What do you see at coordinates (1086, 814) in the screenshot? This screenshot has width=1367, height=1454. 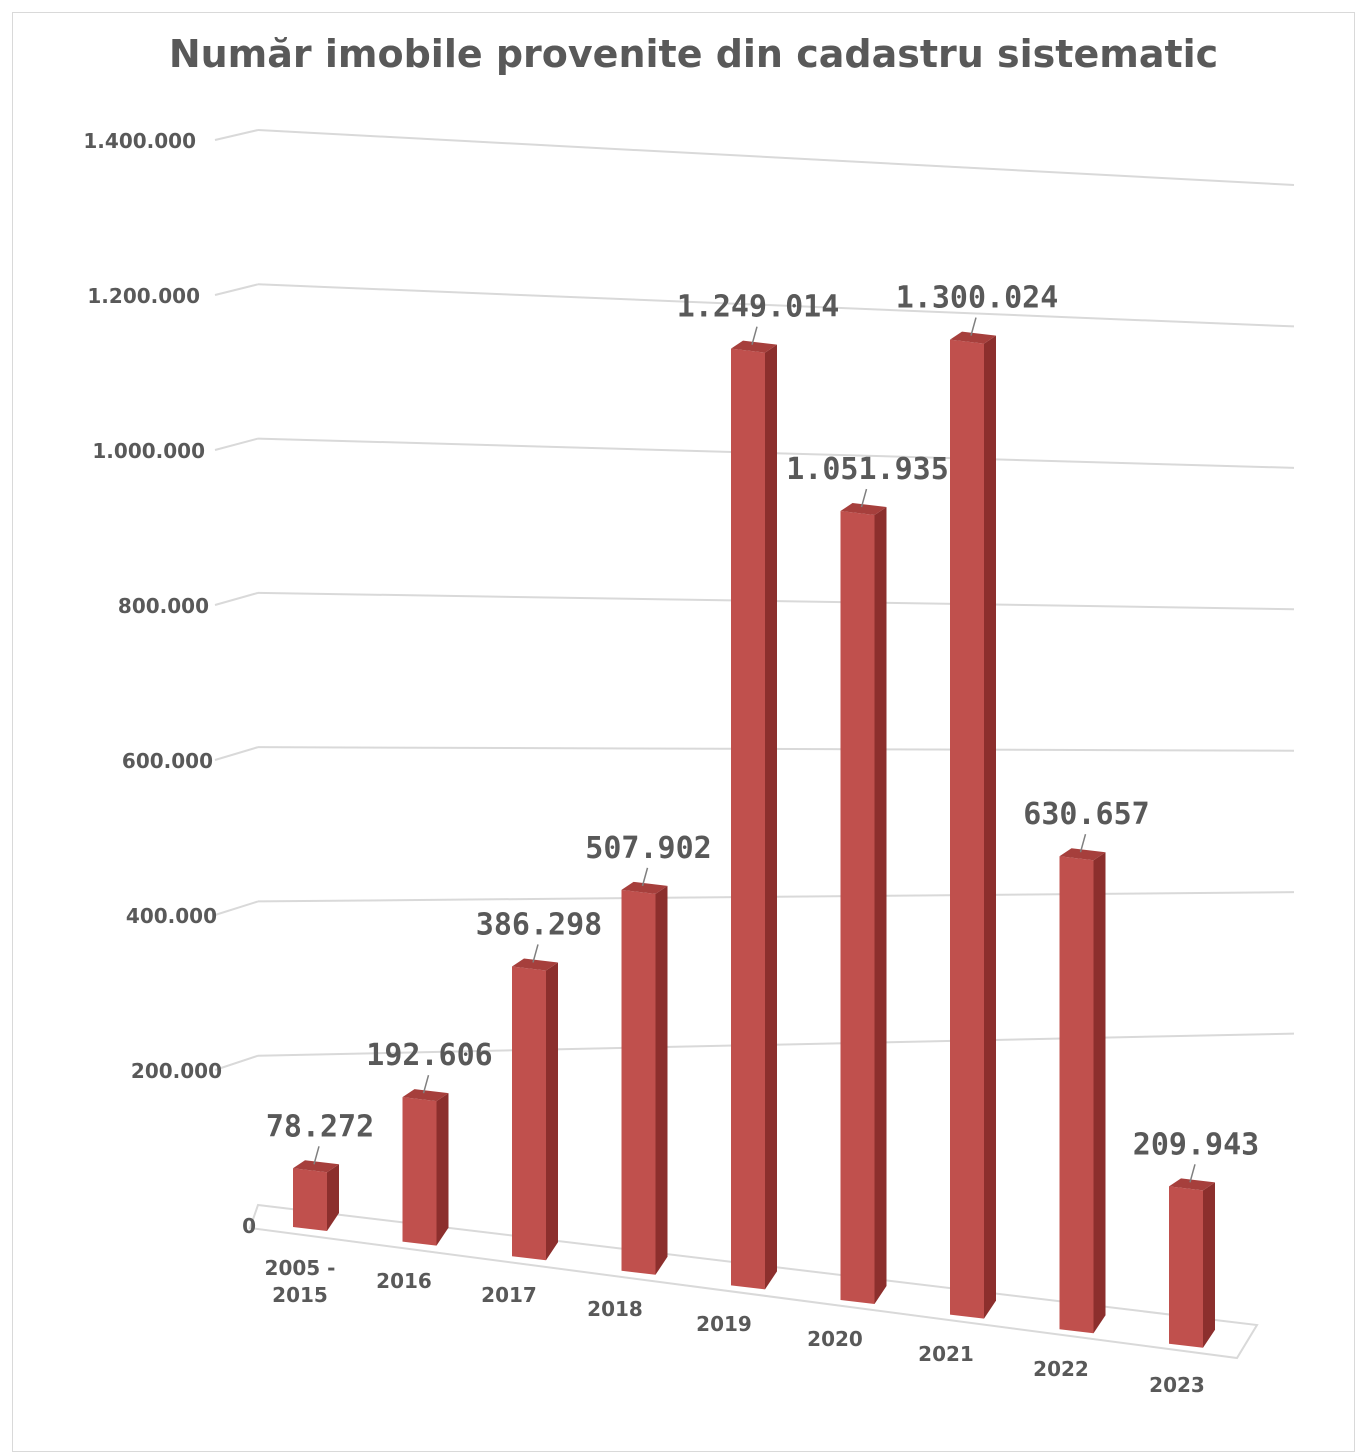 I see `data-label: 630.657` at bounding box center [1086, 814].